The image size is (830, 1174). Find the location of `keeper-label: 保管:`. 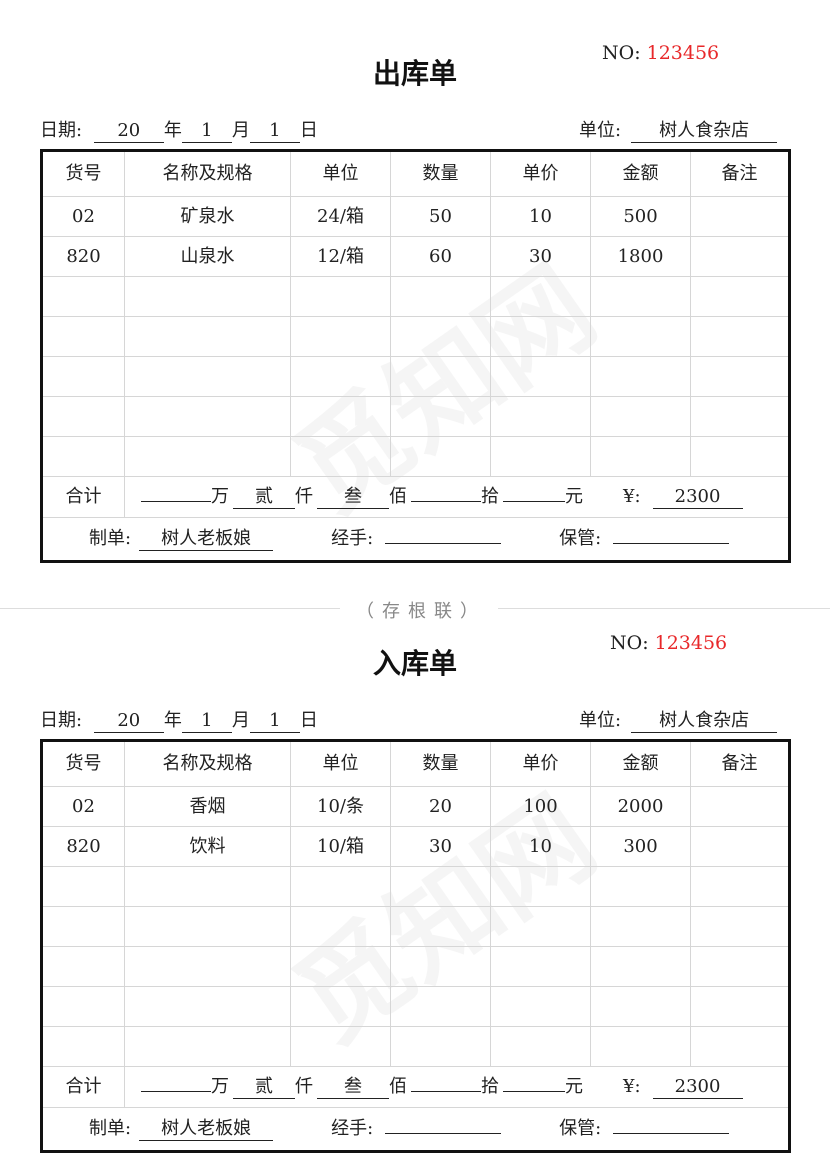

keeper-label: 保管: is located at coordinates (580, 1128).